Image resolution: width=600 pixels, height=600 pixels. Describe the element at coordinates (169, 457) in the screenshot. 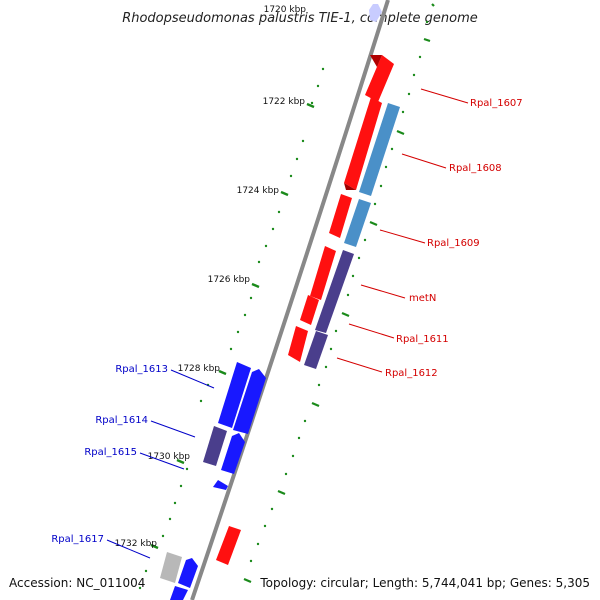

I see `kbp-label: 1730 kbp` at that location.